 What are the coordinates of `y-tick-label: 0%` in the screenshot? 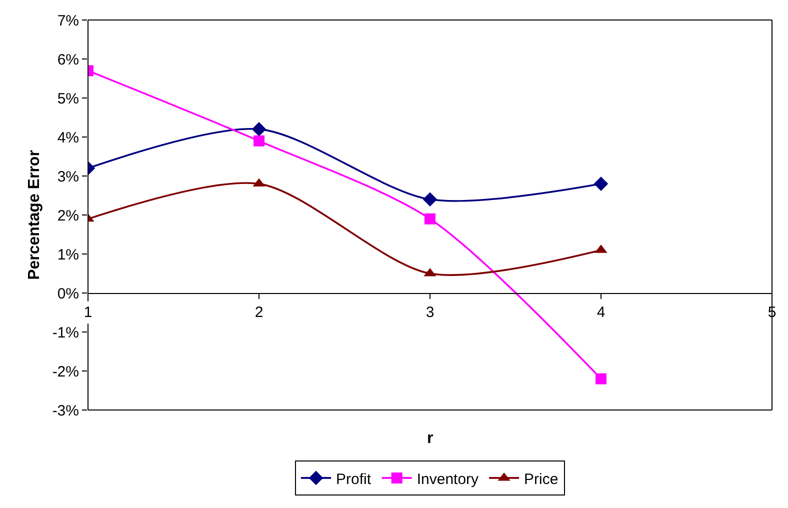 It's located at (68, 293).